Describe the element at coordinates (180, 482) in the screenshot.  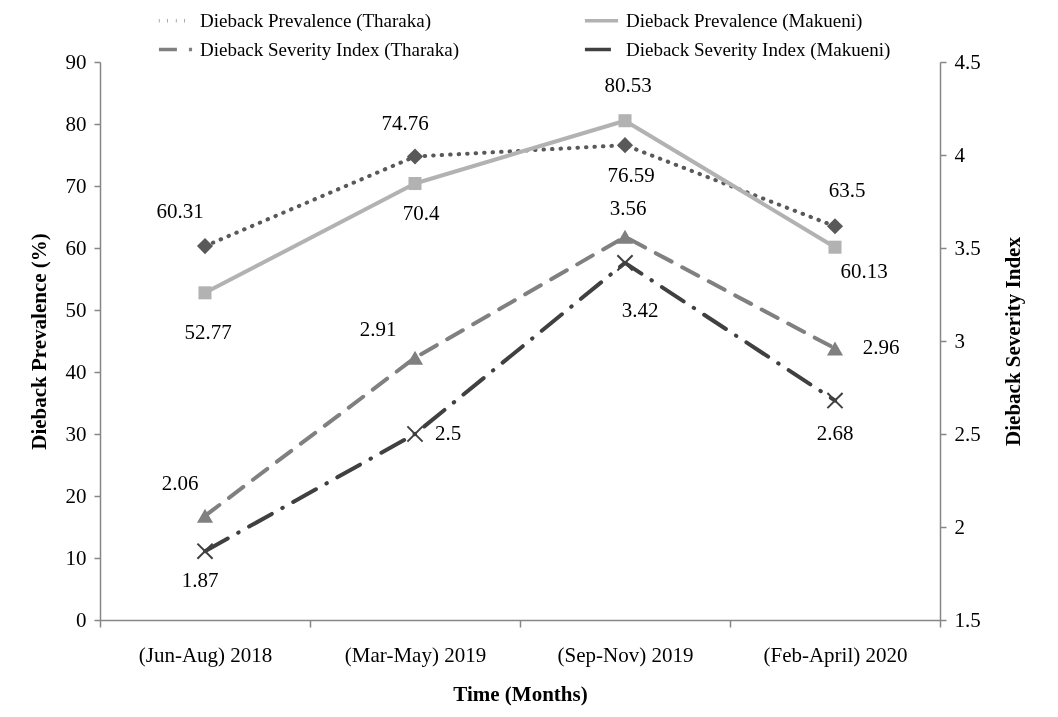
I see `data-label: 2.06` at that location.